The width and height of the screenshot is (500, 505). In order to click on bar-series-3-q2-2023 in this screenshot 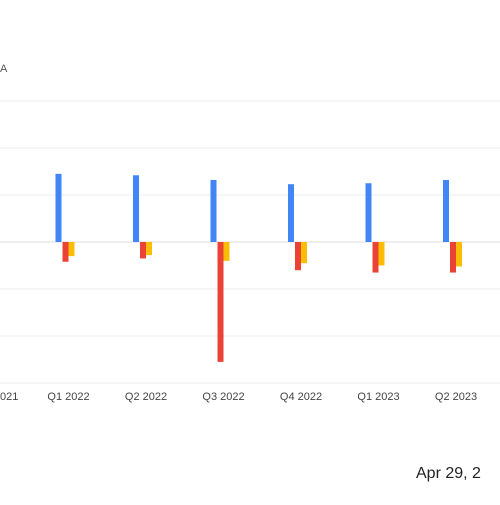, I will do `click(459, 254)`.